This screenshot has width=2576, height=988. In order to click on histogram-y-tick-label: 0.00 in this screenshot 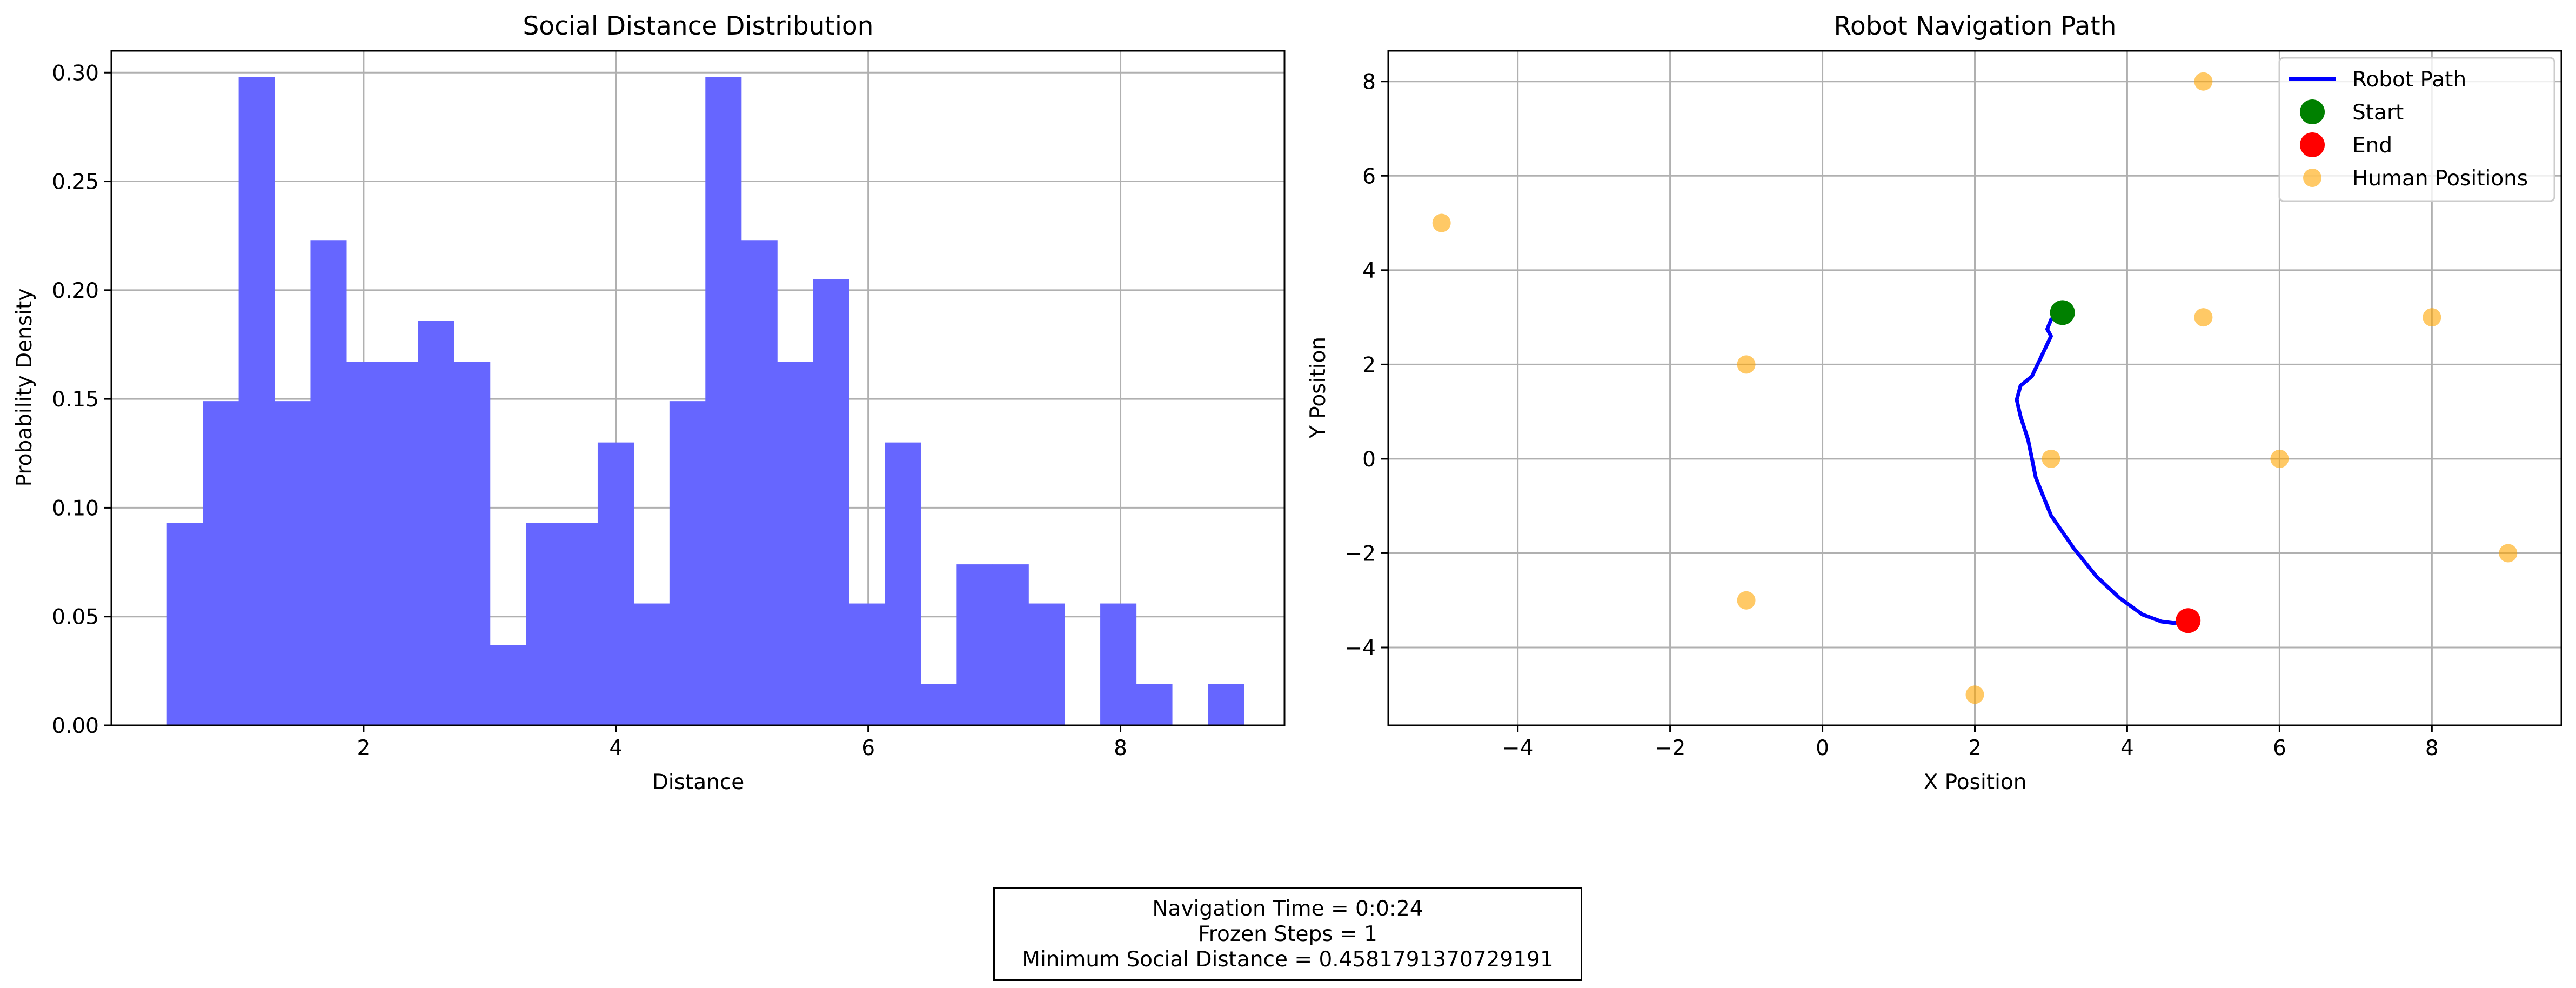, I will do `click(75, 726)`.